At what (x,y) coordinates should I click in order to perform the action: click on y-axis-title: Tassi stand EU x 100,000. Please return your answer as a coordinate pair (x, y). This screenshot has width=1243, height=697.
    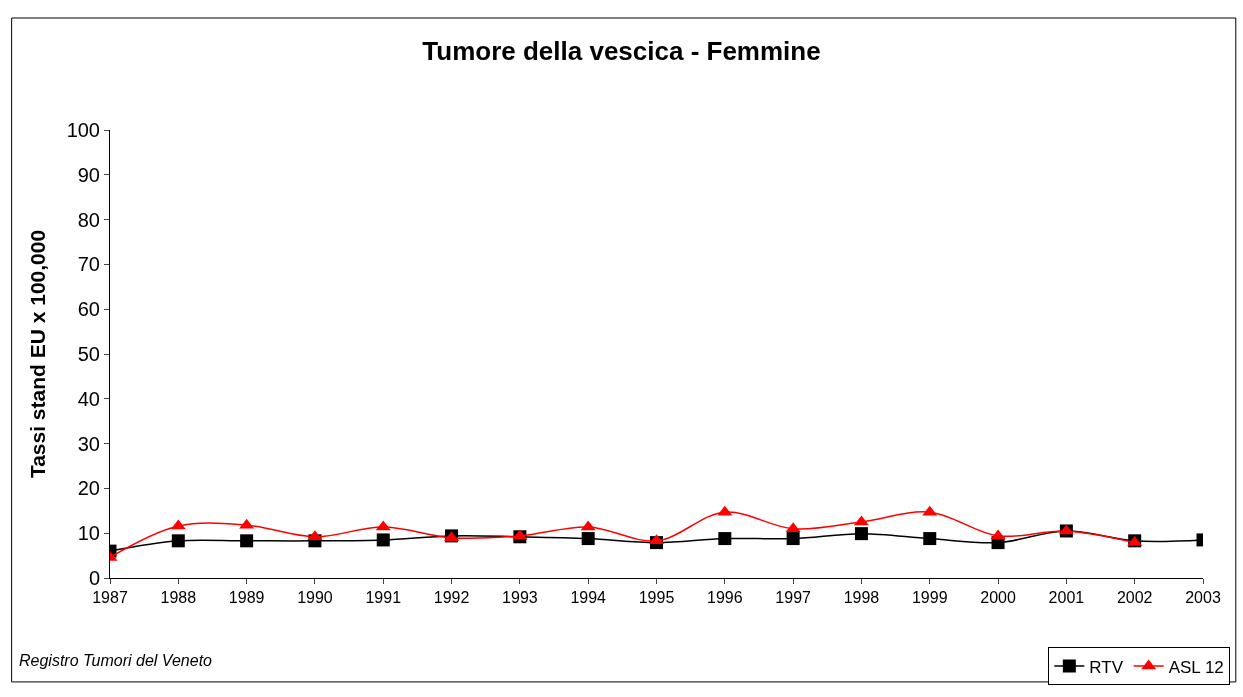
    Looking at the image, I should click on (37, 354).